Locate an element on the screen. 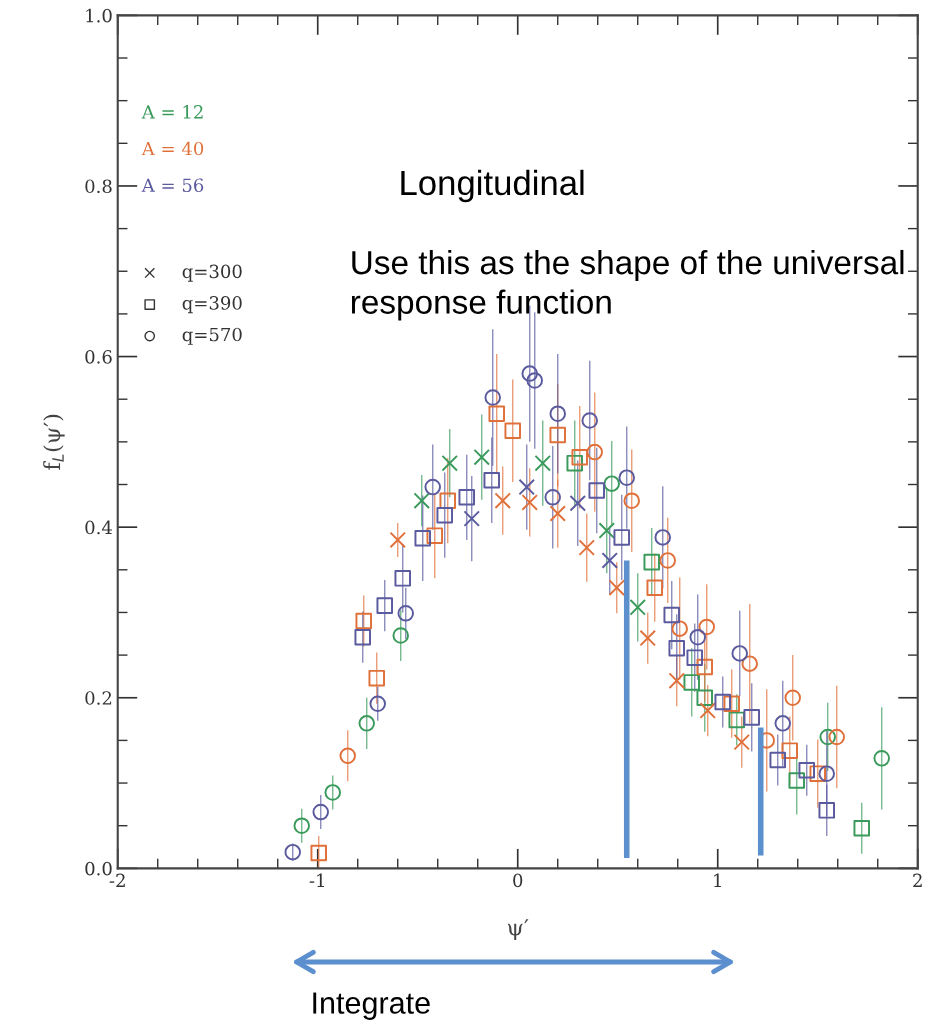  y-tick-label: 1.0 is located at coordinates (99, 15).